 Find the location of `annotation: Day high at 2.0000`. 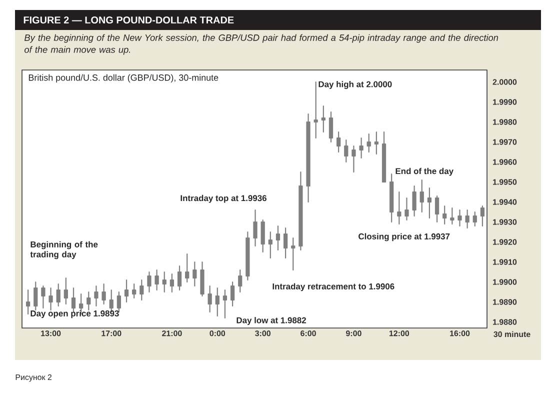

annotation: Day high at 2.0000 is located at coordinates (355, 85).